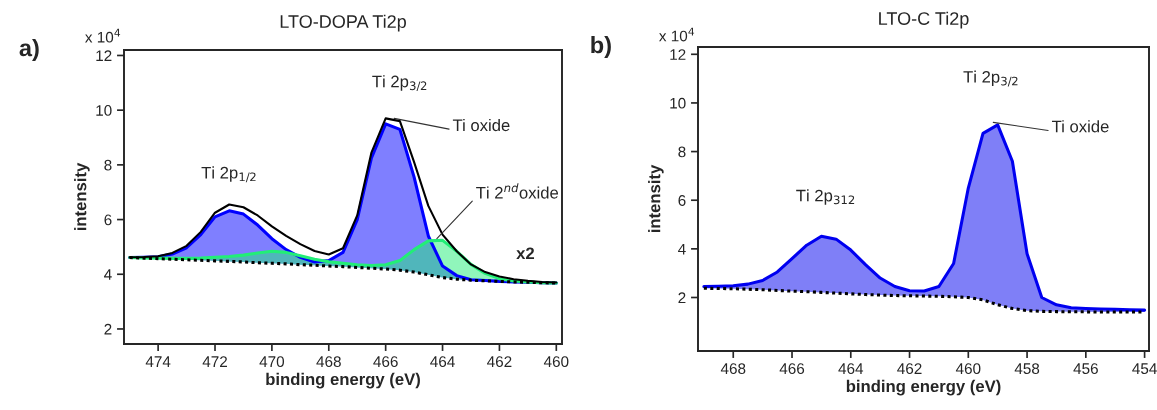 This screenshot has height=410, width=1157. Describe the element at coordinates (1027, 369) in the screenshot. I see `x-tick-label: 458` at that location.